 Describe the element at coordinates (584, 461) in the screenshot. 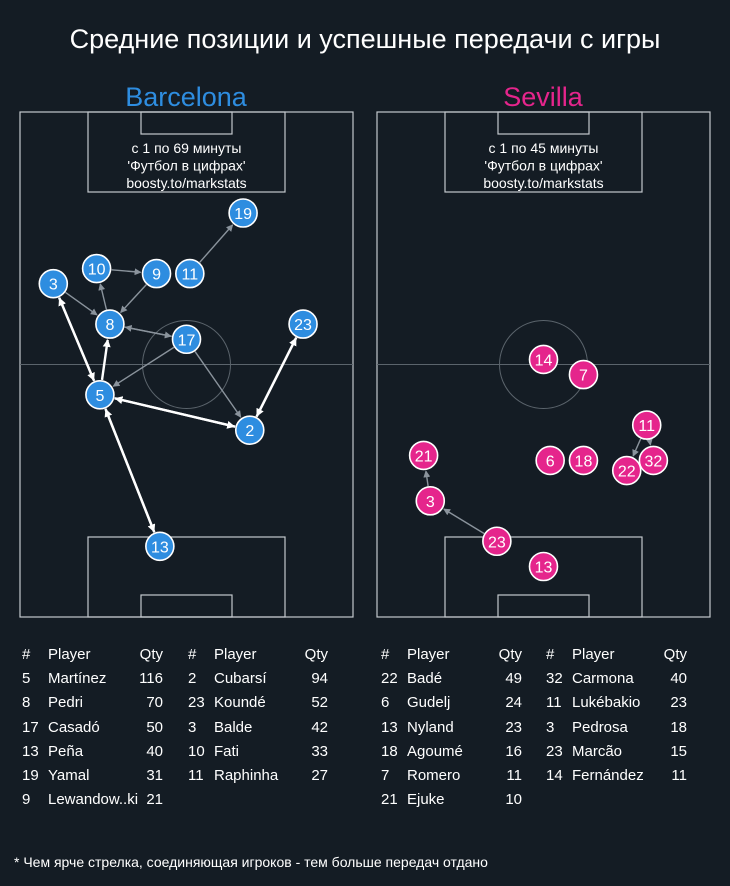

I see `player-number-18: 18` at that location.